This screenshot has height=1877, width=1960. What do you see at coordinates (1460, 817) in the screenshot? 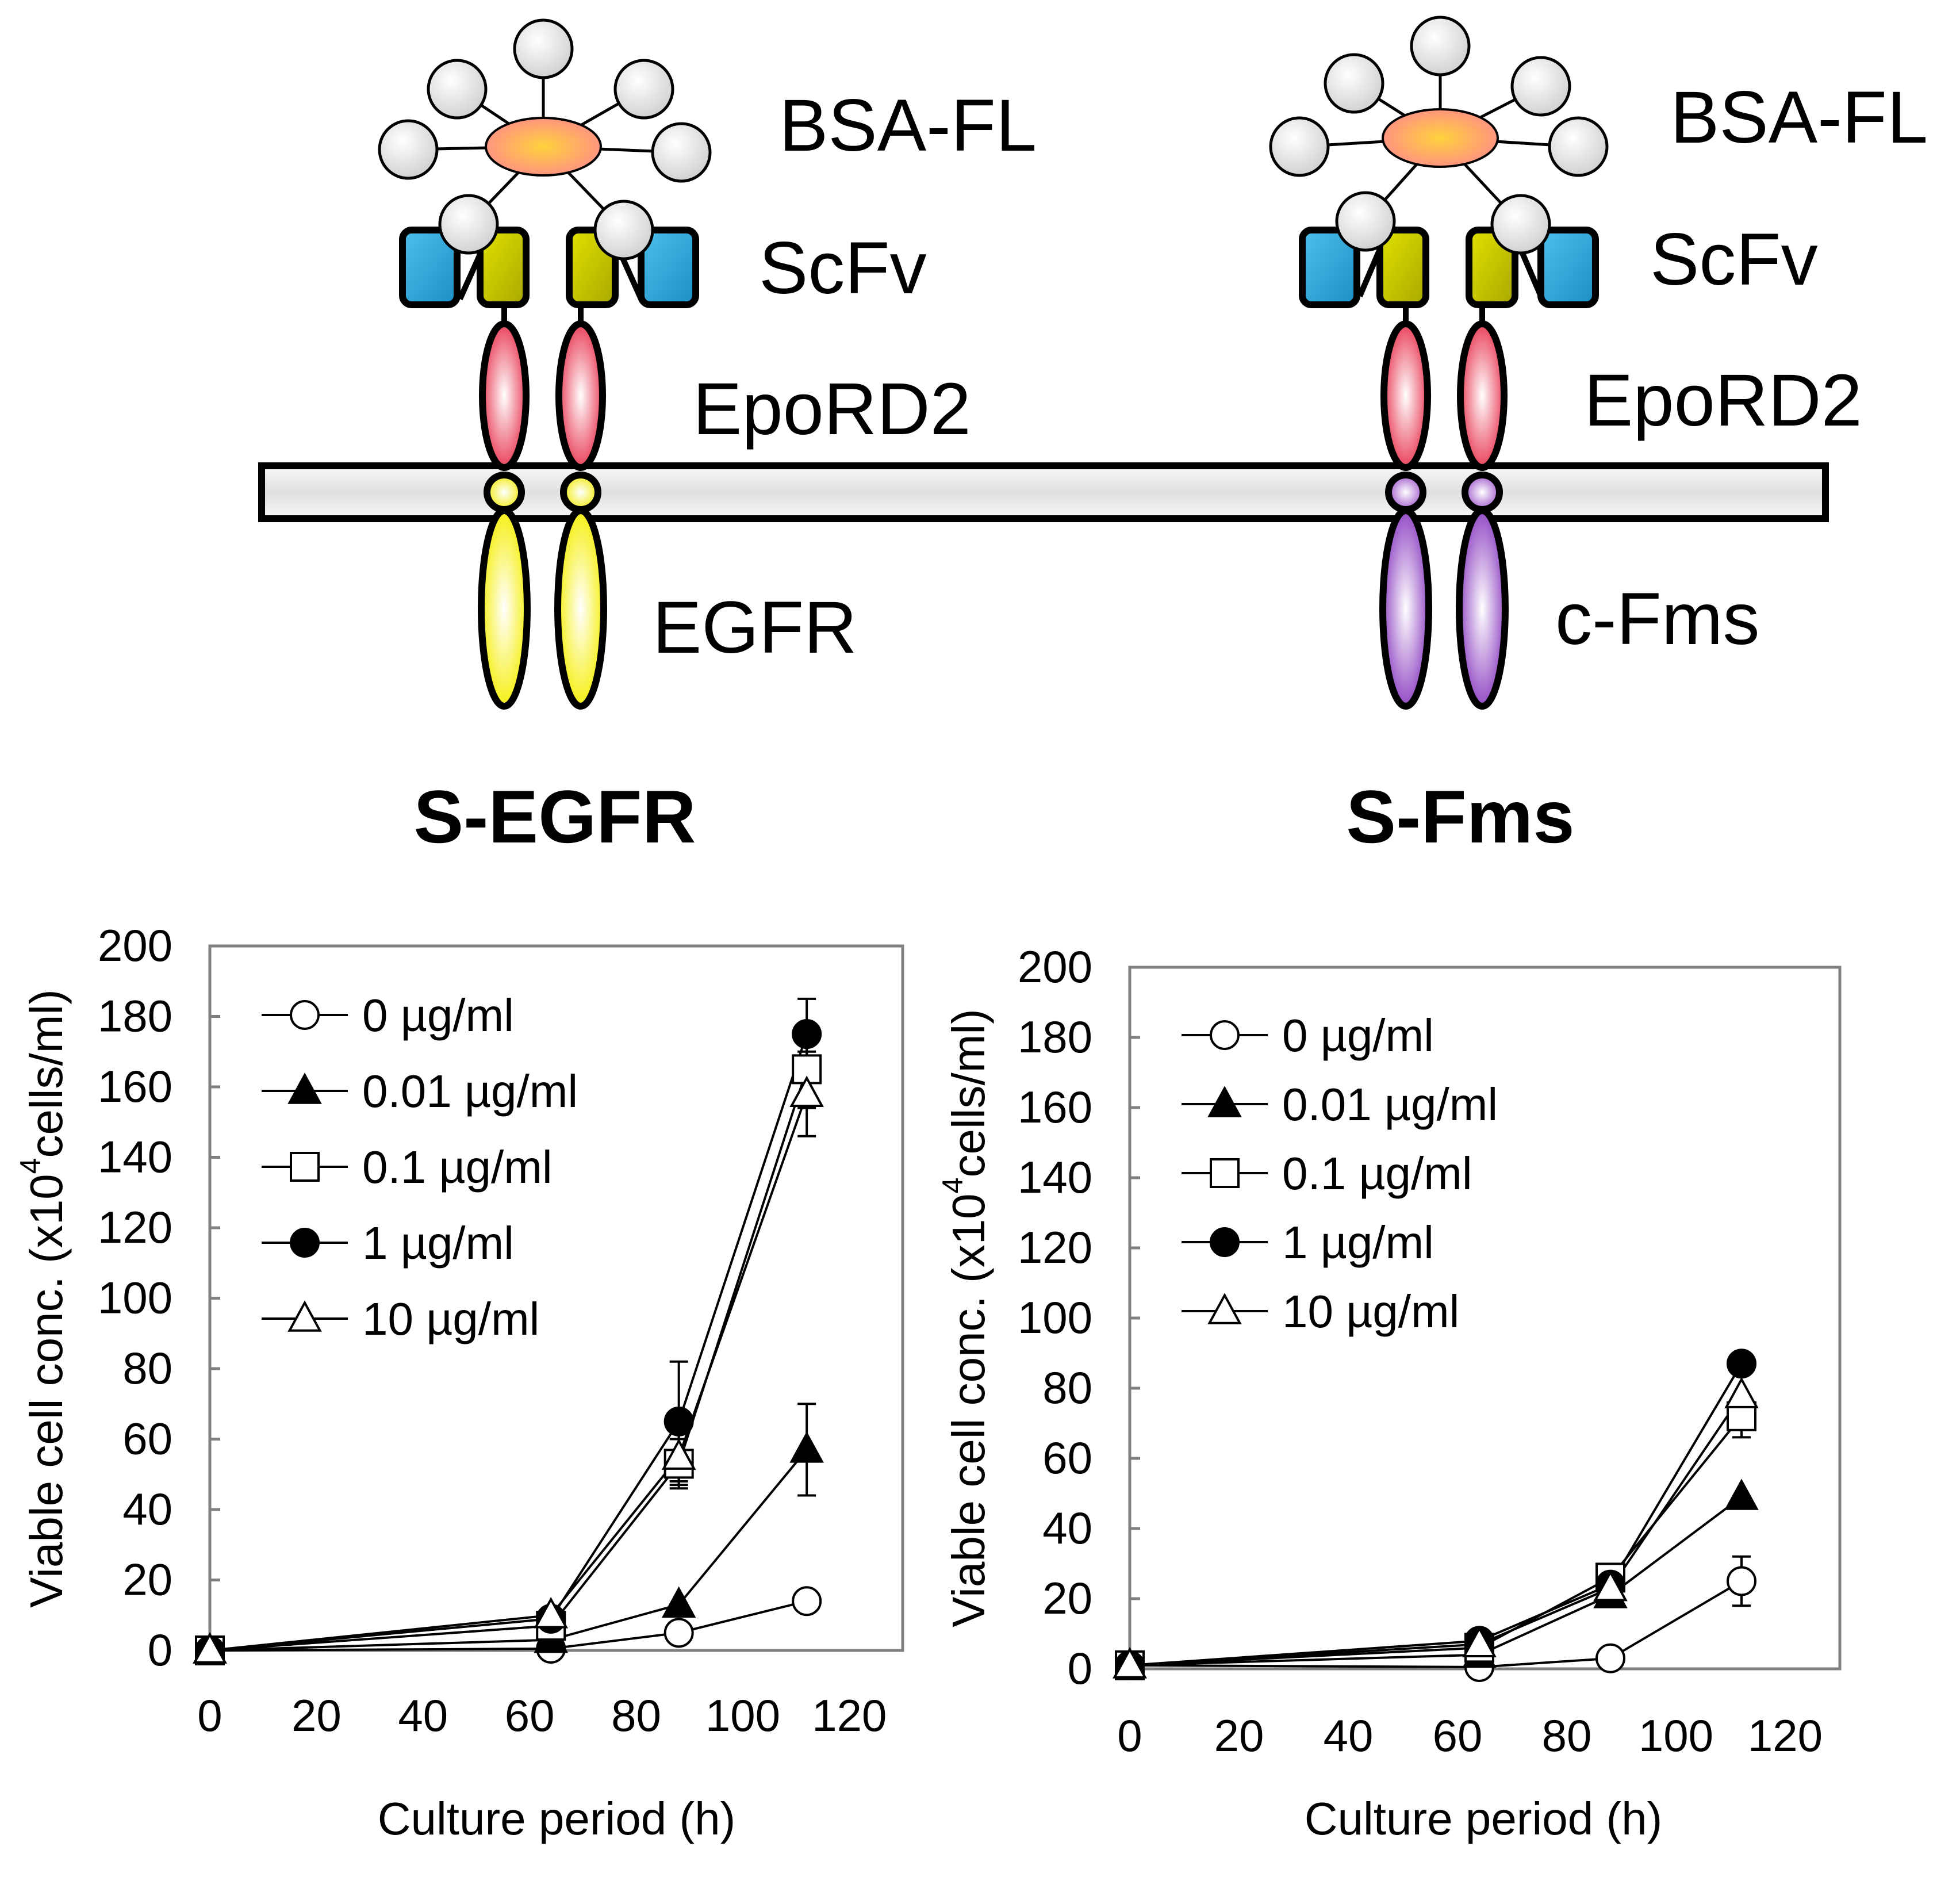
I see `title-right: S-Fms` at bounding box center [1460, 817].